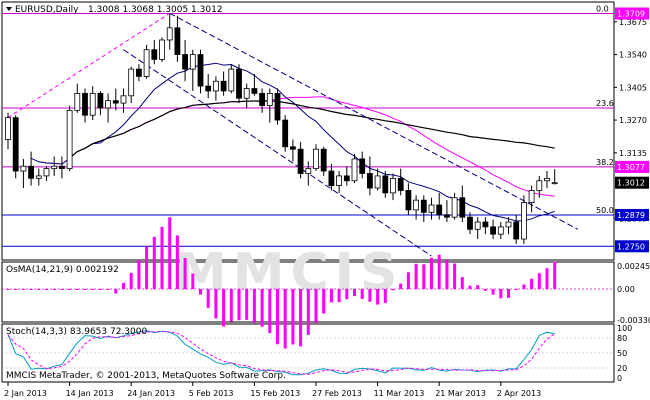 The height and width of the screenshot is (400, 650). I want to click on price-tick-label: 1.3675, so click(633, 22).